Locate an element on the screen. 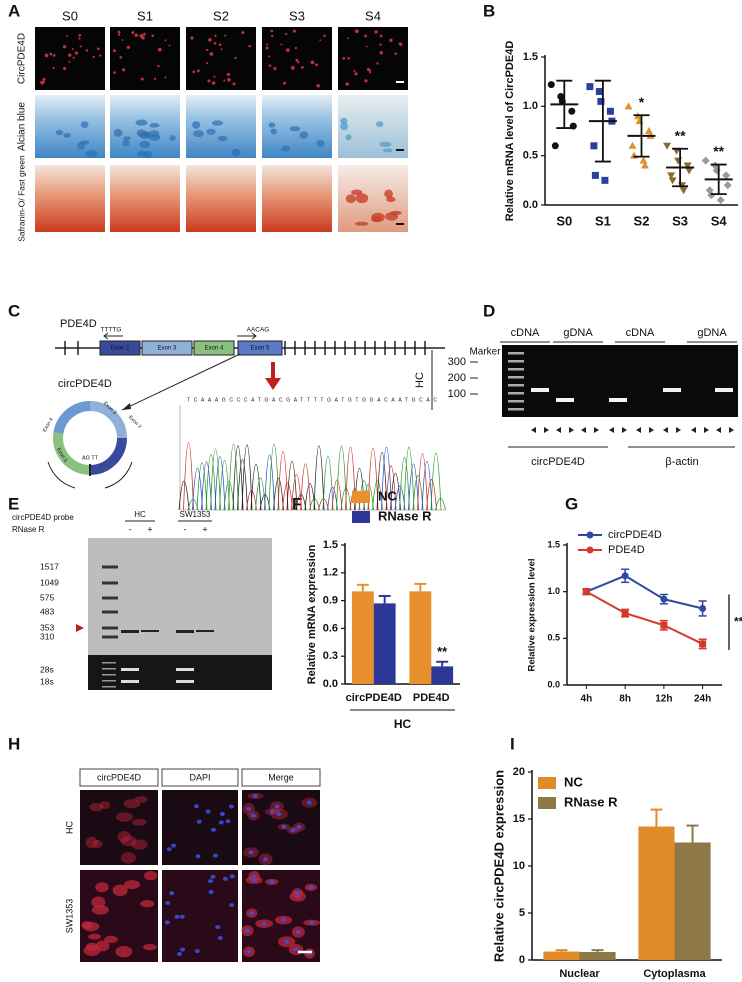  connector is located at coordinates (181, 382).